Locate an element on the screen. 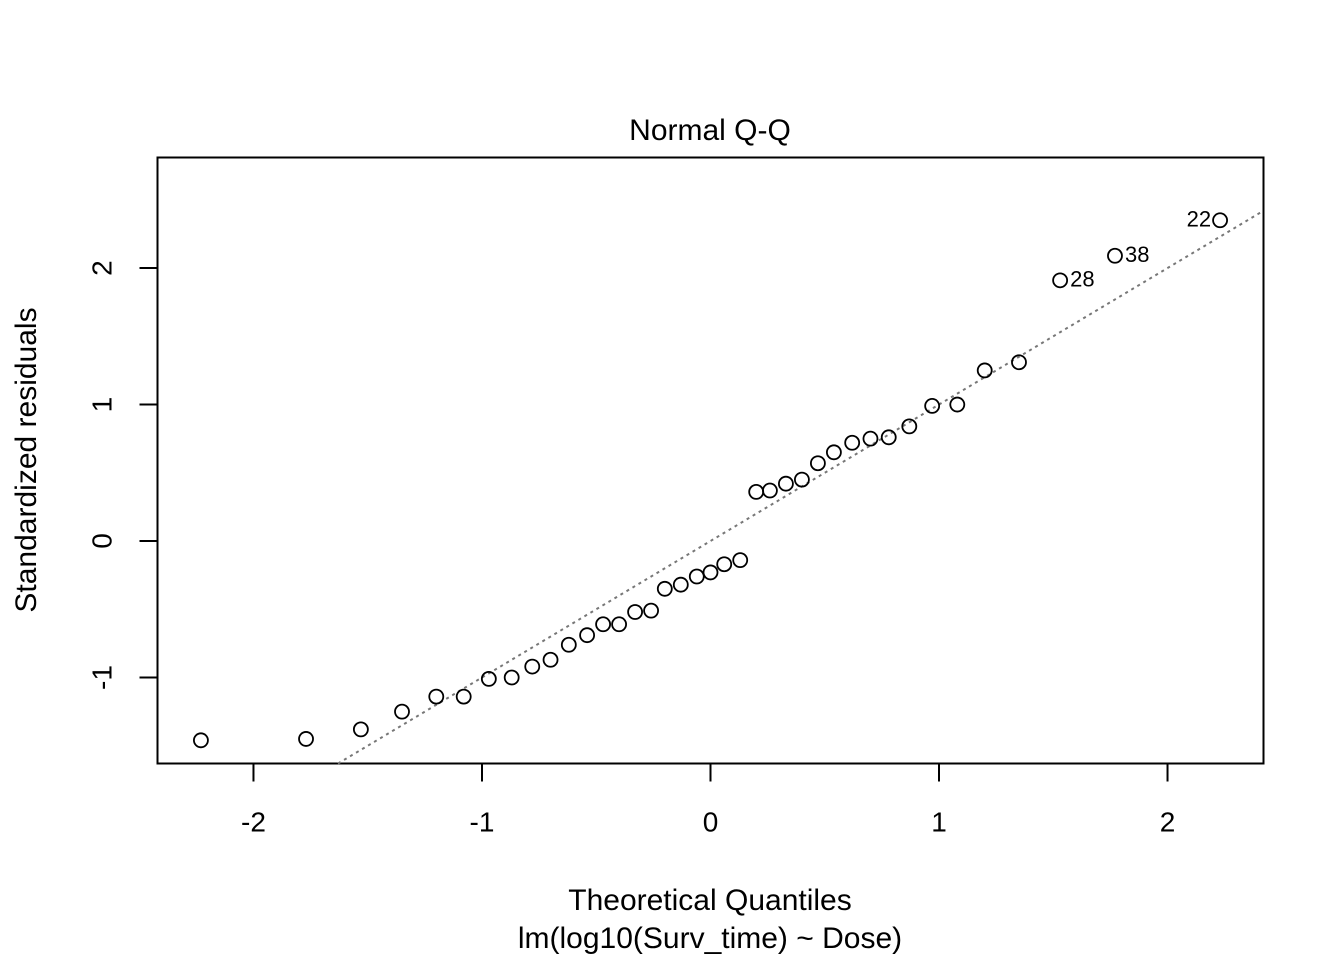 The width and height of the screenshot is (1344, 960). x-axis: -2 -1 0 1 2 is located at coordinates (708, 800).